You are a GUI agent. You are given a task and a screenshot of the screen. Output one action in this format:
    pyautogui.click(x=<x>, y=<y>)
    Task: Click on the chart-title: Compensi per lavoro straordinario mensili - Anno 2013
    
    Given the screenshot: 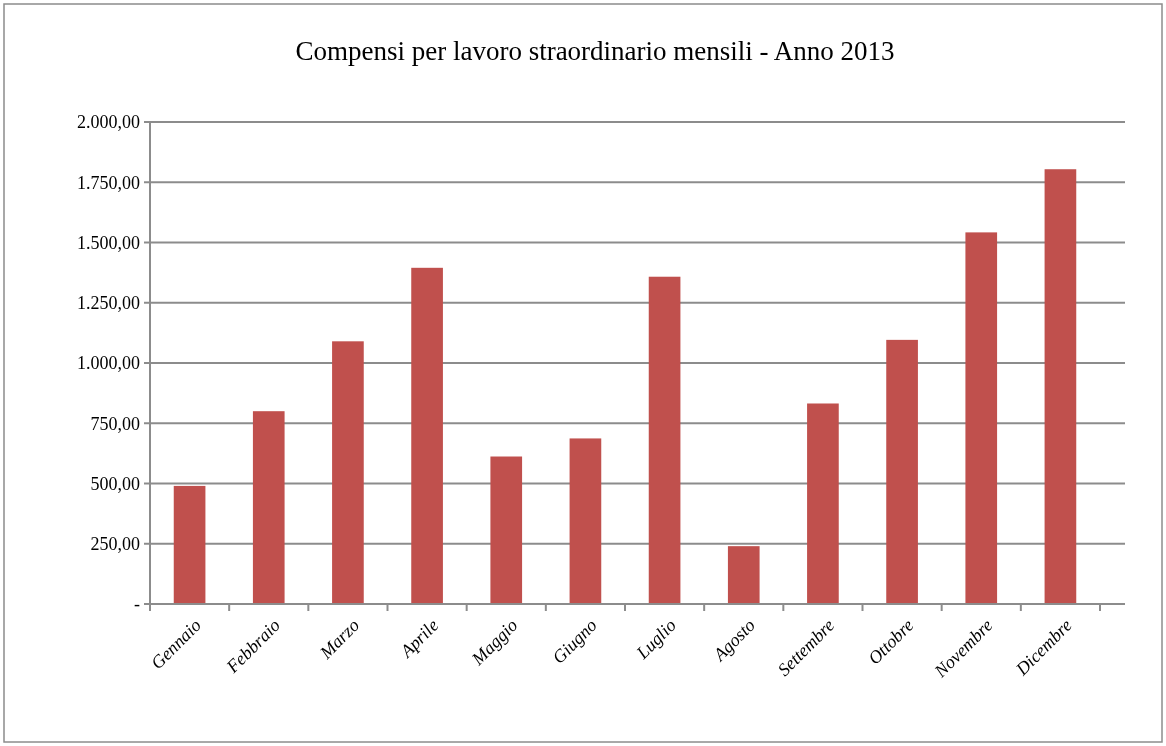 What is the action you would take?
    pyautogui.click(x=595, y=51)
    